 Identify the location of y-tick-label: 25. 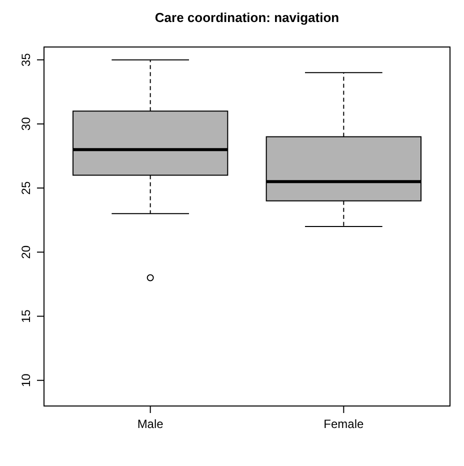
(26, 188).